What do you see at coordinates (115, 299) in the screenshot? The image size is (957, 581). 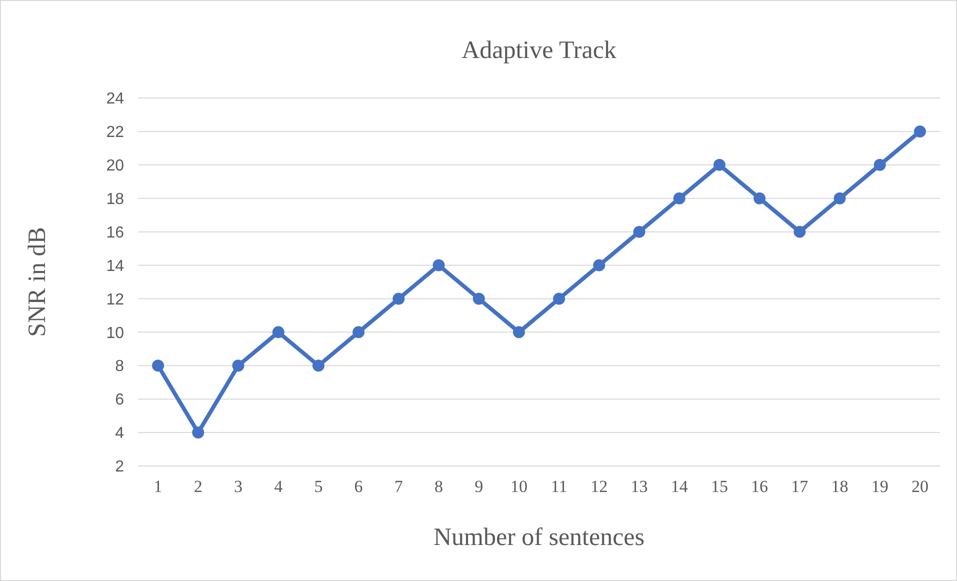 I see `y-tick-label: 12` at bounding box center [115, 299].